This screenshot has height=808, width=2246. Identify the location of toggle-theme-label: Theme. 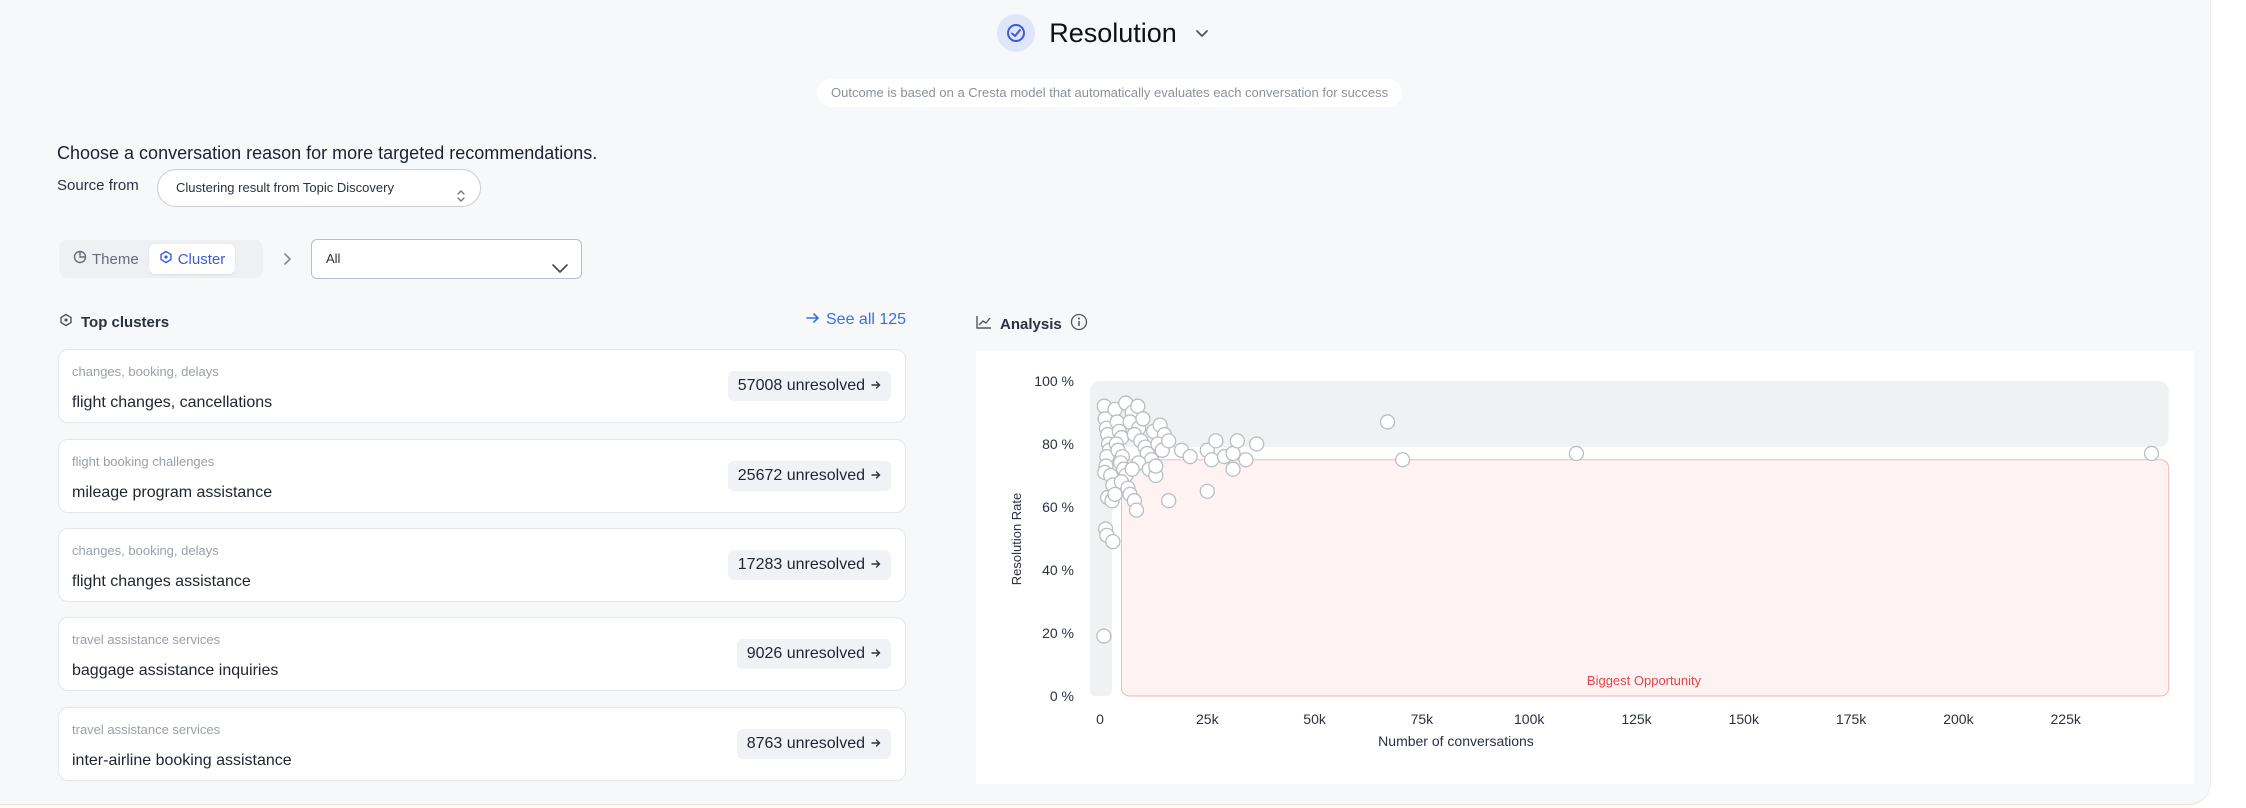
(115, 259).